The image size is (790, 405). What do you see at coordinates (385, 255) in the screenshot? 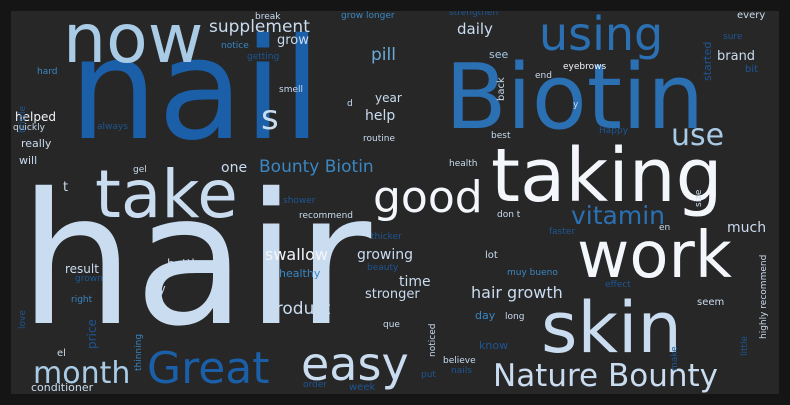
I see `word-growing: growing` at bounding box center [385, 255].